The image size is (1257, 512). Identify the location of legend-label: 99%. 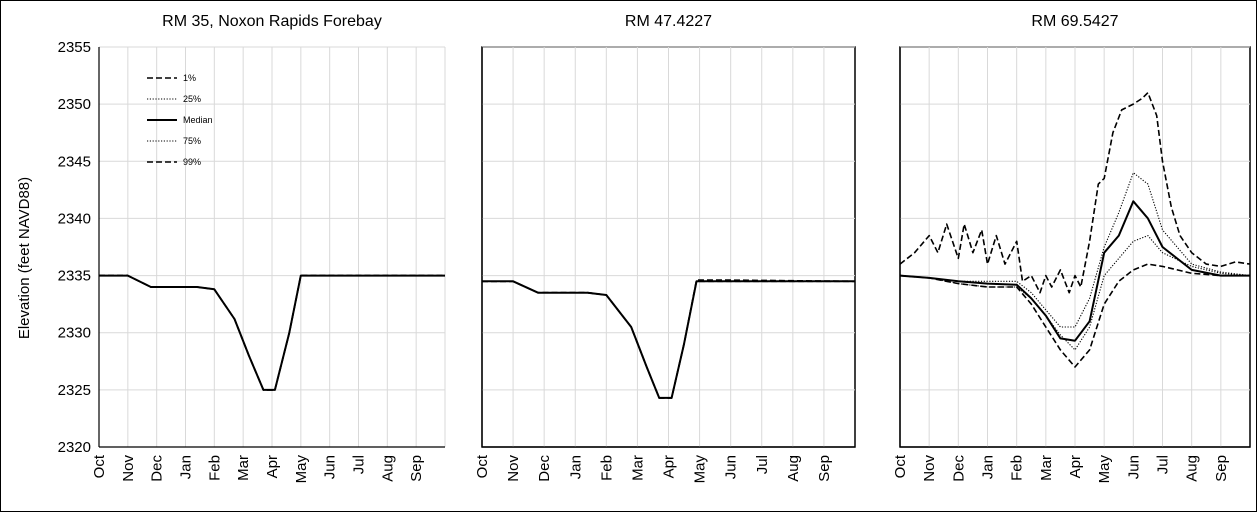
(192, 162).